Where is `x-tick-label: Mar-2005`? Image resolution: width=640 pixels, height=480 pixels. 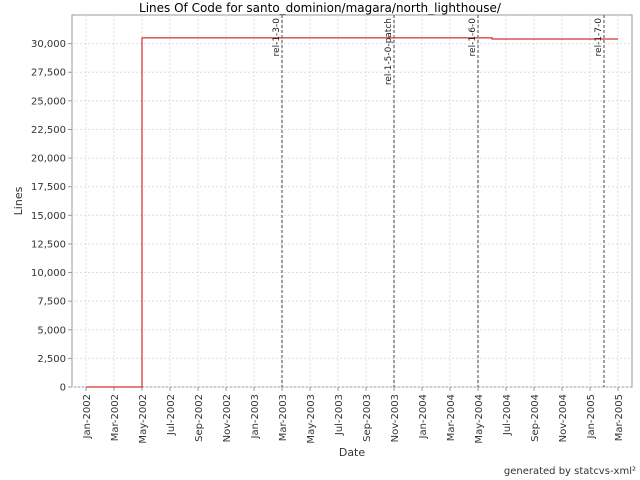
x-tick-label: Mar-2005 is located at coordinates (619, 417).